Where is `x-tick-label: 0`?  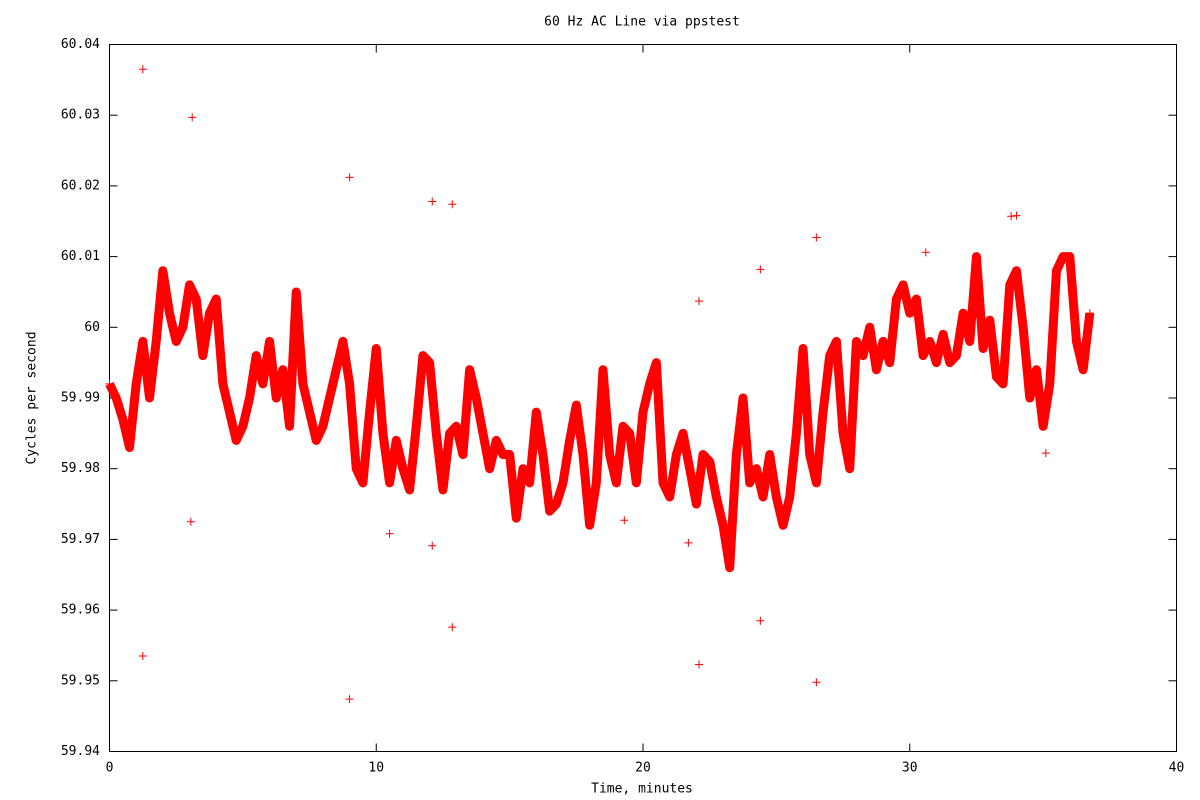 x-tick-label: 0 is located at coordinates (110, 768).